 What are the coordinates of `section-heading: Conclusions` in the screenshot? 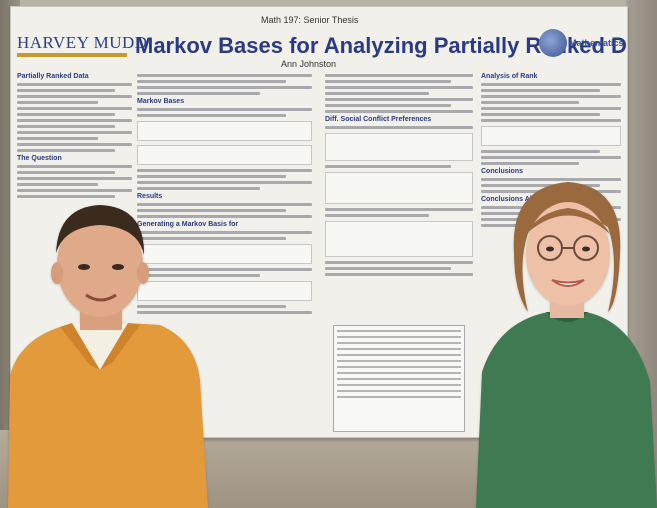 It's located at (502, 171).